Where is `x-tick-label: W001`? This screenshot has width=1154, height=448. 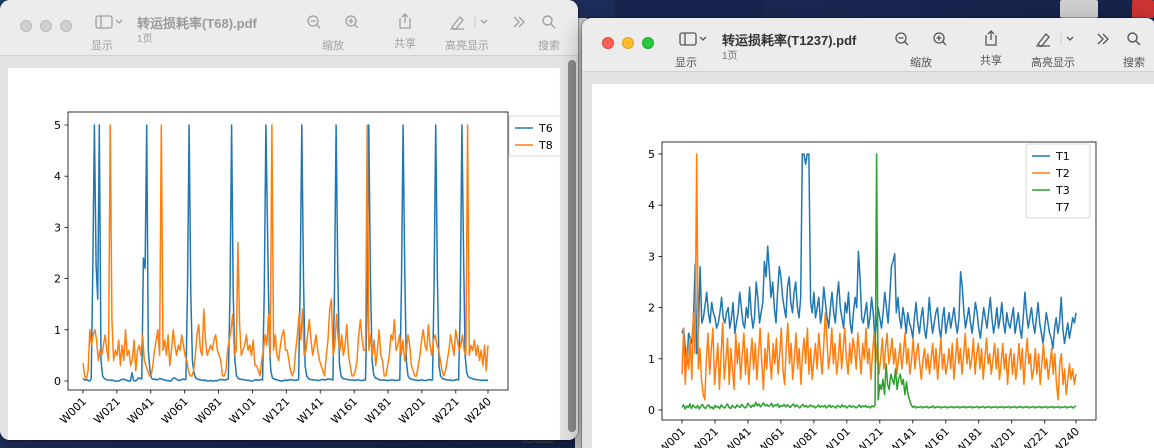 x-tick-label: W001 is located at coordinates (672, 436).